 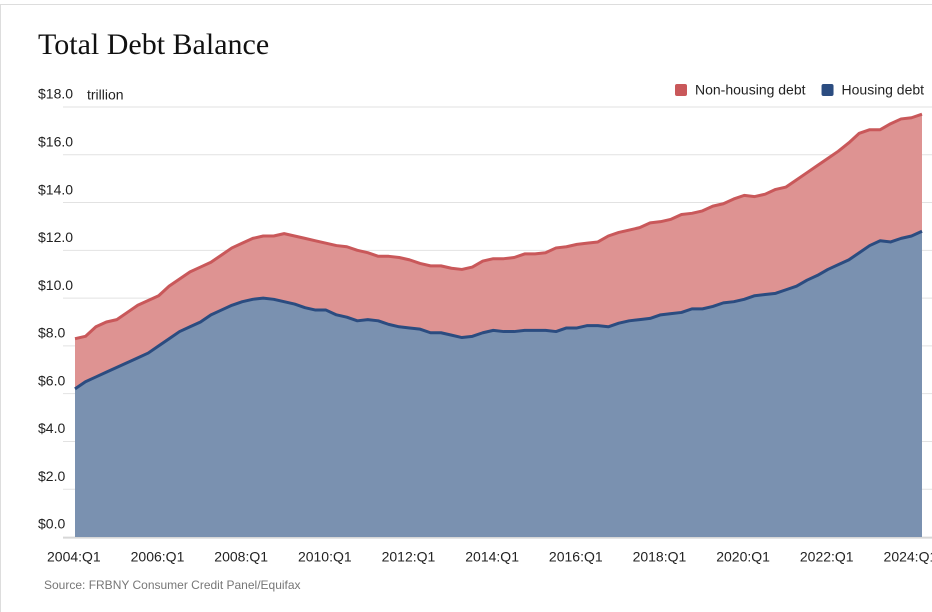 What do you see at coordinates (576, 557) in the screenshot?
I see `x-tick-label: 2016:Q1` at bounding box center [576, 557].